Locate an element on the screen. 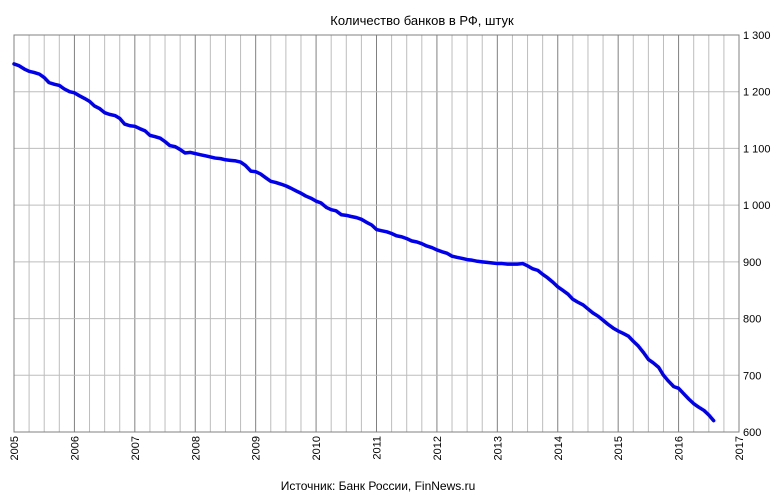 Image resolution: width=780 pixels, height=499 pixels. y-axis-tick-labels: 600 700 800 900 1 000 1 100 1 200 1 300 is located at coordinates (757, 234).